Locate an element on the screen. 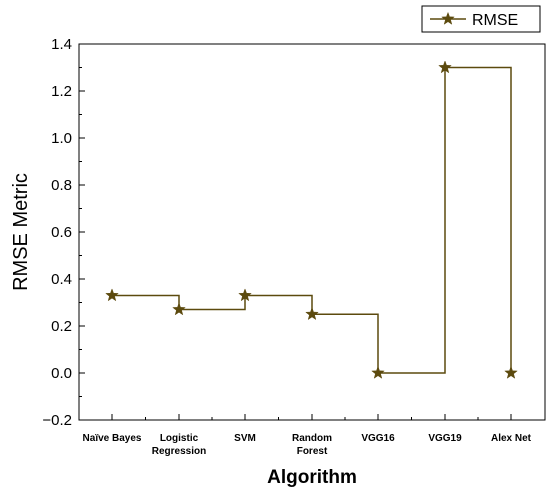 This screenshot has width=550, height=493. legend-star-marker is located at coordinates (448, 18).